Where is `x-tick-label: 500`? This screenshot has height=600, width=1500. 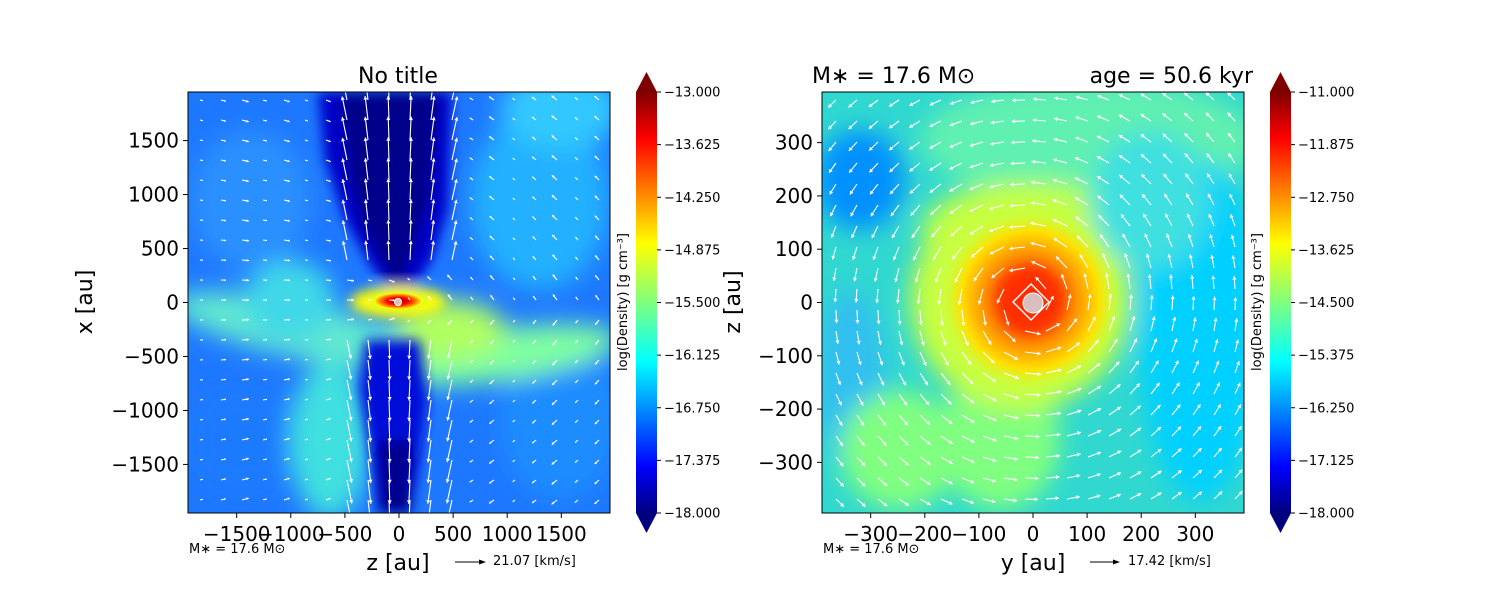
x-tick-label: 500 is located at coordinates (453, 534).